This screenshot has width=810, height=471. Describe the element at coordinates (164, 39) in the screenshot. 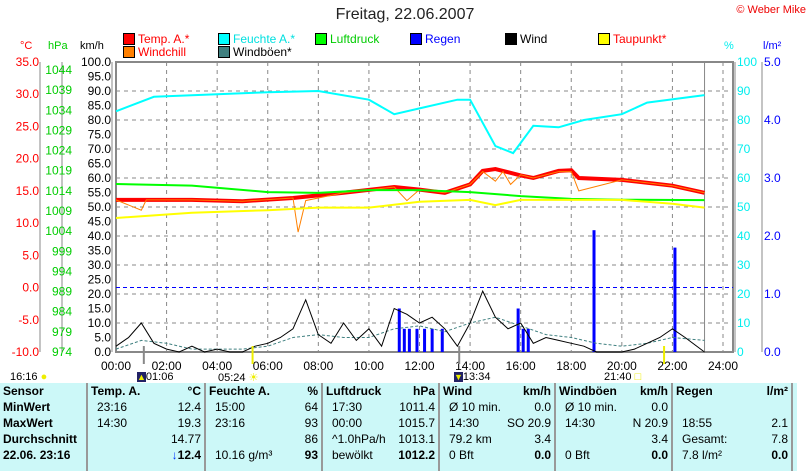

I see `legend-label: Temp. A.*` at that location.